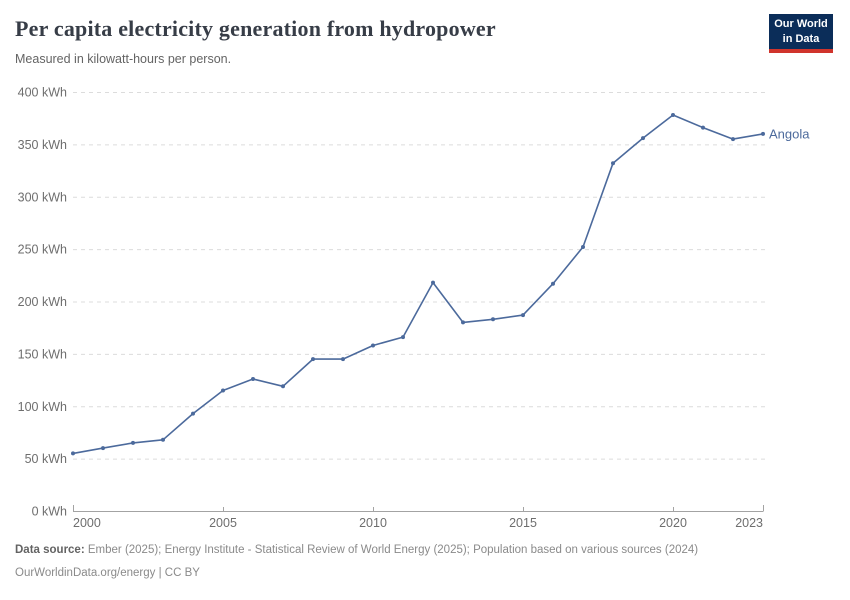 The image size is (850, 600). I want to click on data-source-label: Data source:, so click(50, 550).